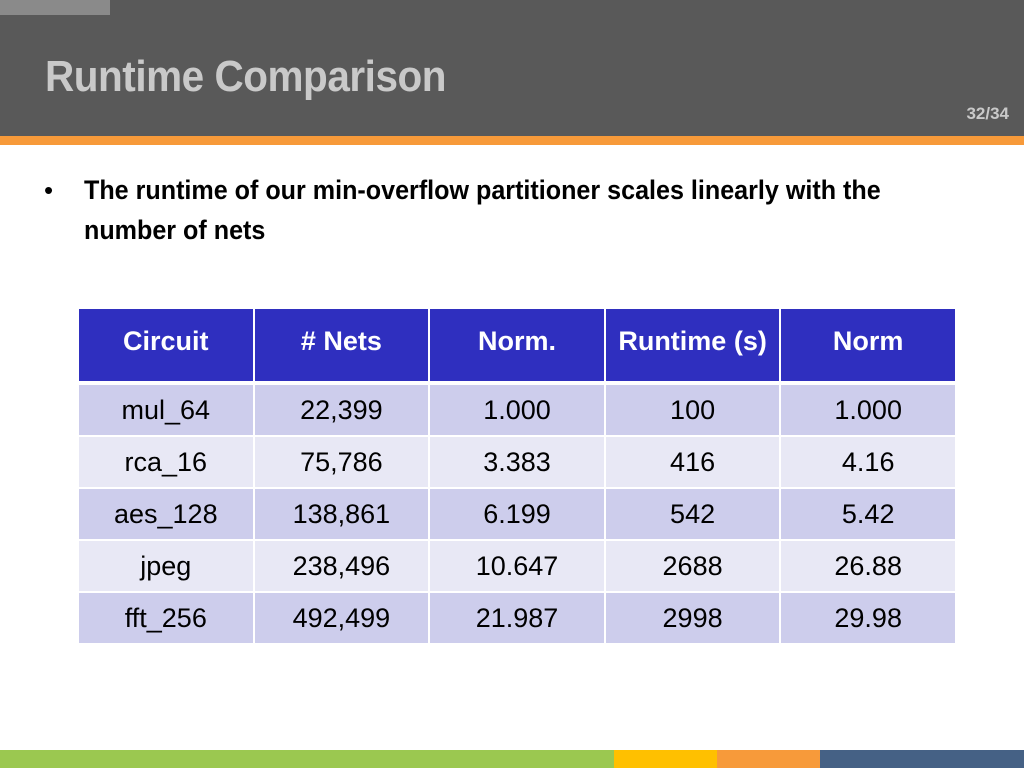 This screenshot has width=1024, height=768. Describe the element at coordinates (922, 759) in the screenshot. I see `footer-segment-blue` at that location.